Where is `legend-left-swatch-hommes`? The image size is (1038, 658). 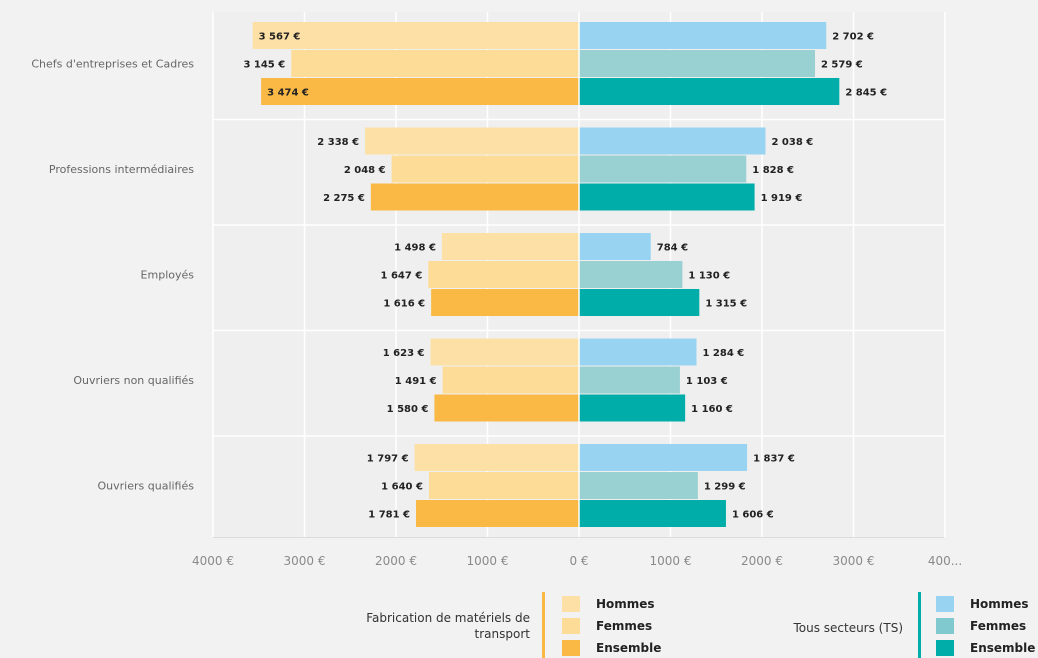 legend-left-swatch-hommes is located at coordinates (571, 604).